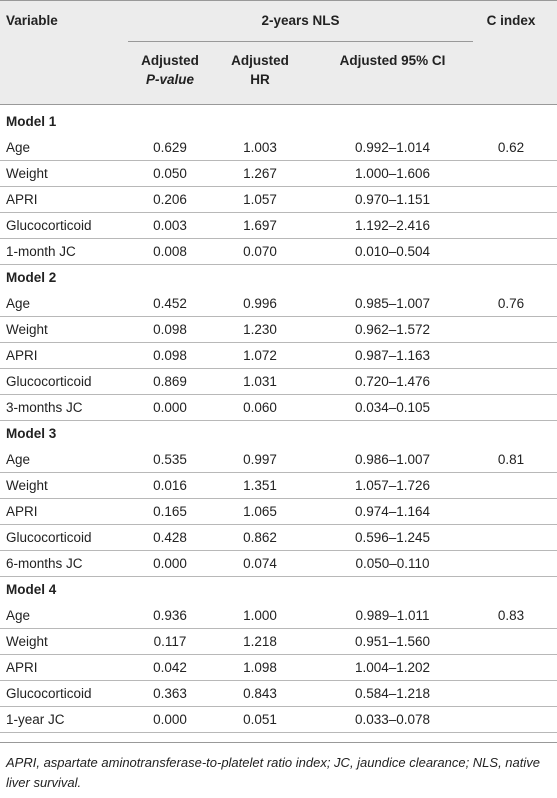 This screenshot has height=798, width=557. What do you see at coordinates (260, 459) in the screenshot?
I see `cell-hr: 0.997` at bounding box center [260, 459].